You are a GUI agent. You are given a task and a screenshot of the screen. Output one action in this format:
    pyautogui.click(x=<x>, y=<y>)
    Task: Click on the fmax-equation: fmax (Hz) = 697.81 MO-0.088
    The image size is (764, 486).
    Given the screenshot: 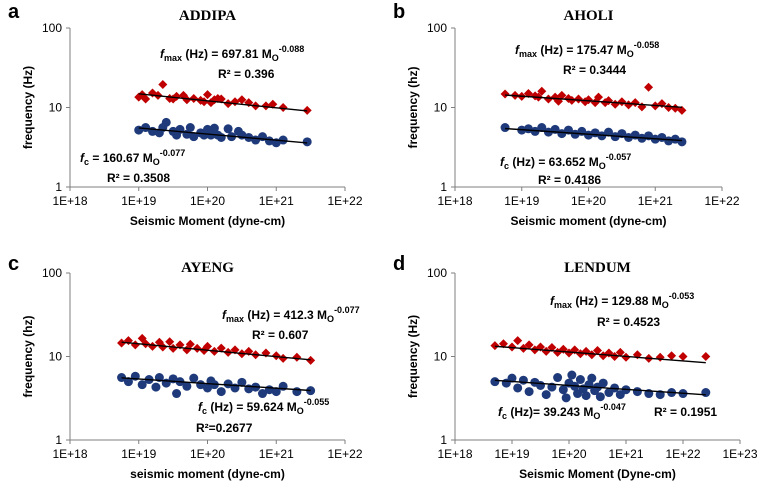 What is the action you would take?
    pyautogui.click(x=232, y=53)
    